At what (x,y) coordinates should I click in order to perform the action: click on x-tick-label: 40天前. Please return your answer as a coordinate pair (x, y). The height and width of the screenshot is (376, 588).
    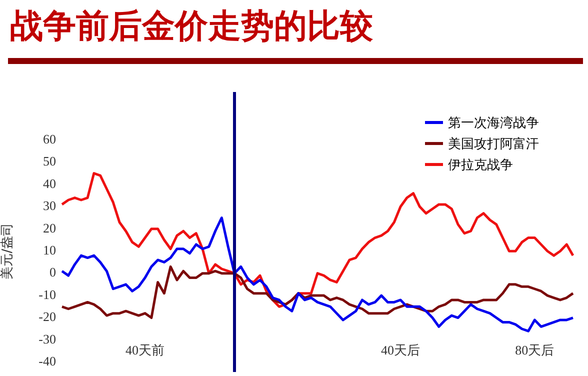
    Looking at the image, I should click on (145, 350).